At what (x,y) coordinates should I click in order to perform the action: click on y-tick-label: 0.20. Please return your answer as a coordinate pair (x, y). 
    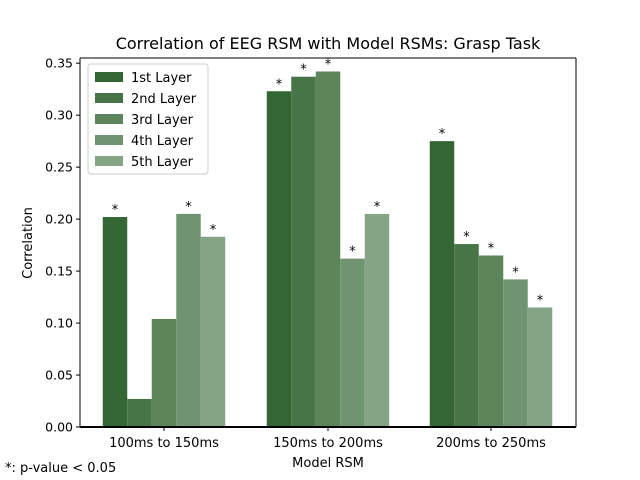
    Looking at the image, I should click on (59, 219).